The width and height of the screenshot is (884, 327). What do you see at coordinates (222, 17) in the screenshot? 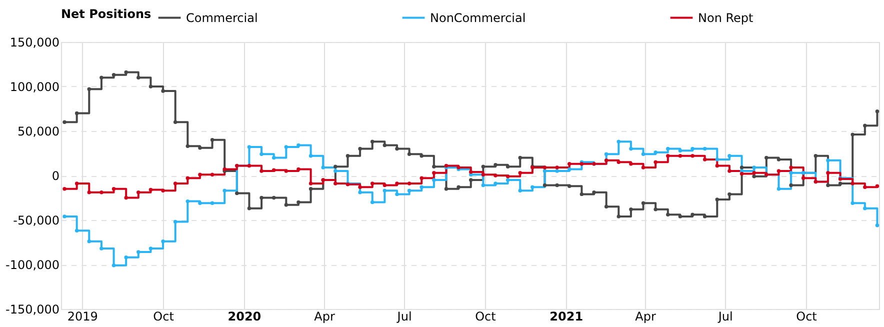
I see `legend-label: Commercial` at bounding box center [222, 17].